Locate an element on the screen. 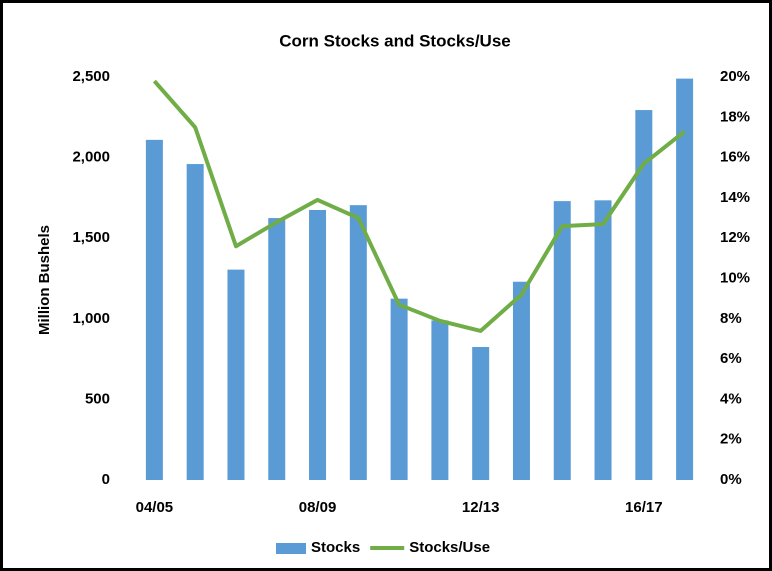 The width and height of the screenshot is (772, 571). y2-tick-label: 20% is located at coordinates (735, 76).